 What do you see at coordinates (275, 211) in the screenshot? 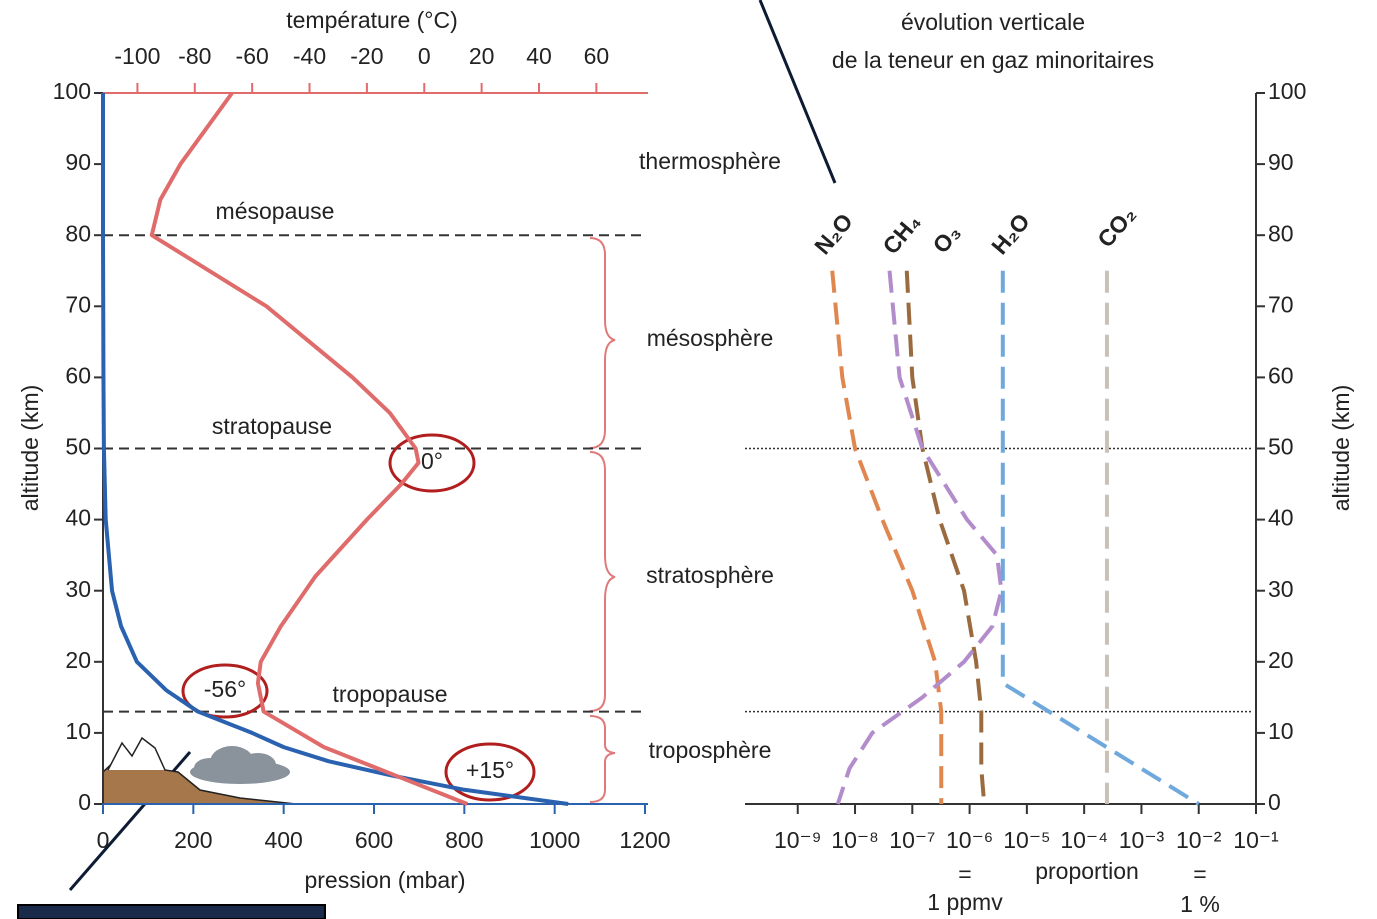
I see `level-label: mésopause` at bounding box center [275, 211].